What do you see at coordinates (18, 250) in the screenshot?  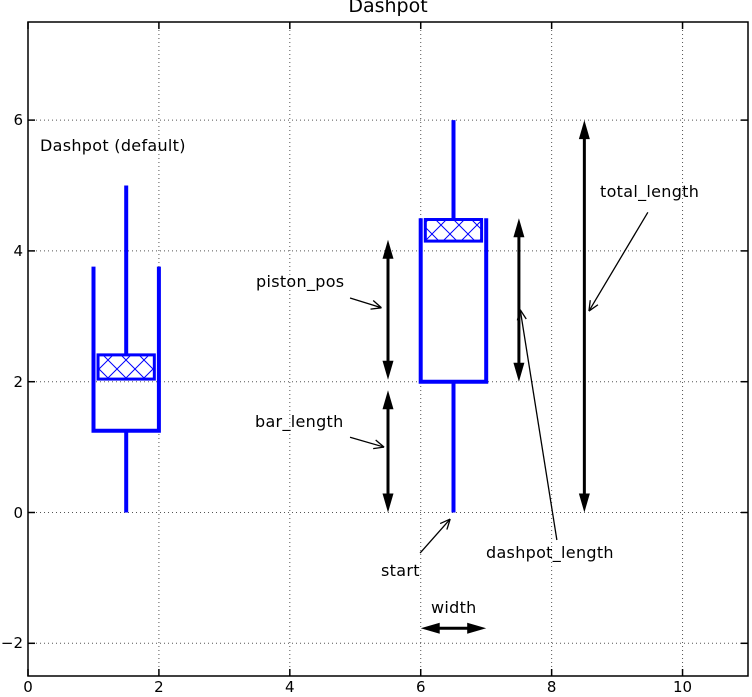 I see `y-tick-label: 4` at bounding box center [18, 250].